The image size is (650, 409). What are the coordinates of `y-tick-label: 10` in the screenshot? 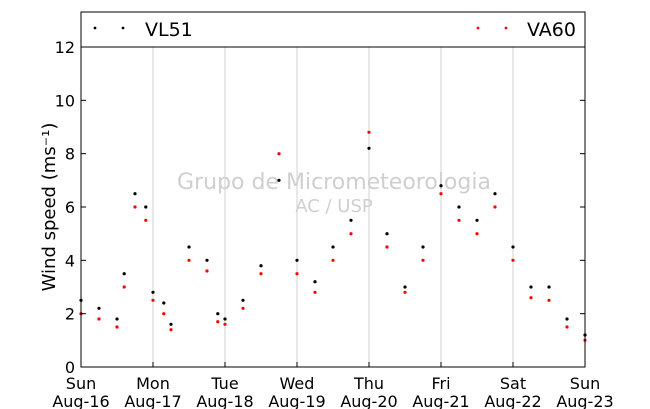 It's located at (65, 100).